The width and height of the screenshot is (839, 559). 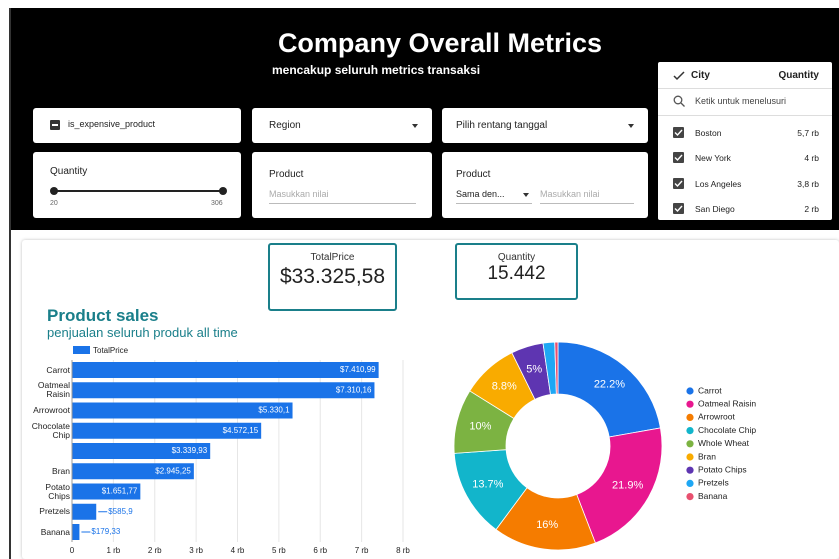 What do you see at coordinates (138, 191) in the screenshot?
I see `slider-track` at bounding box center [138, 191].